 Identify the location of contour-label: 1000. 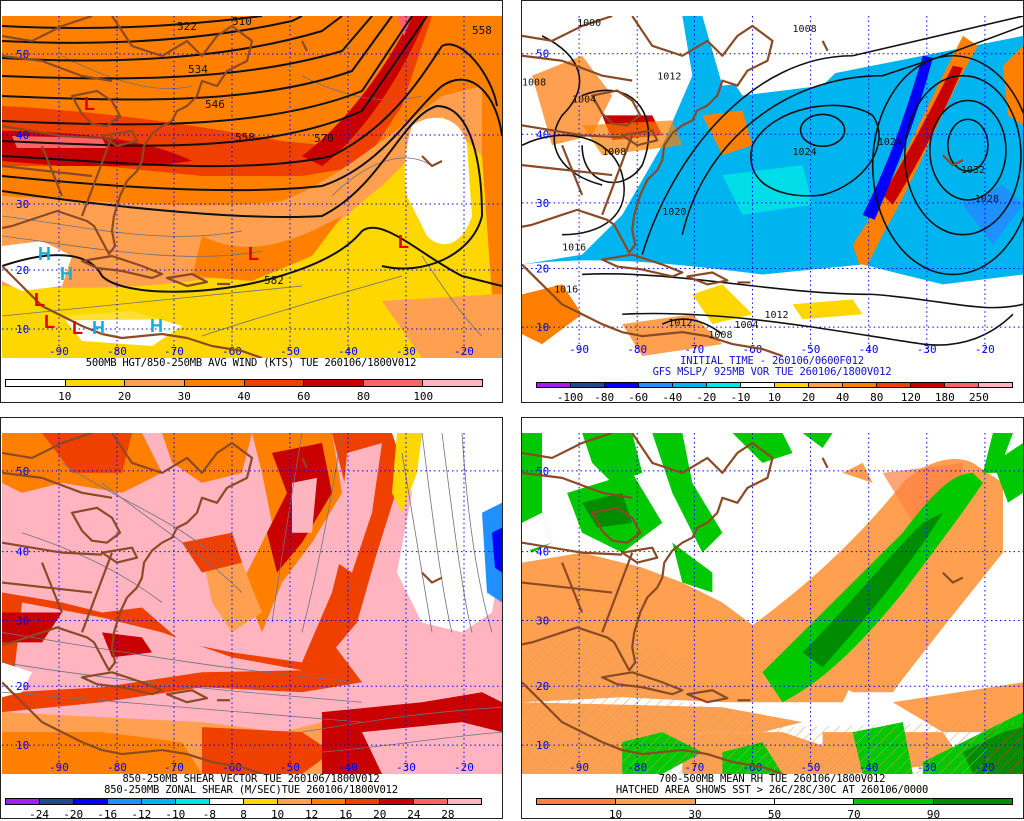
(589, 23).